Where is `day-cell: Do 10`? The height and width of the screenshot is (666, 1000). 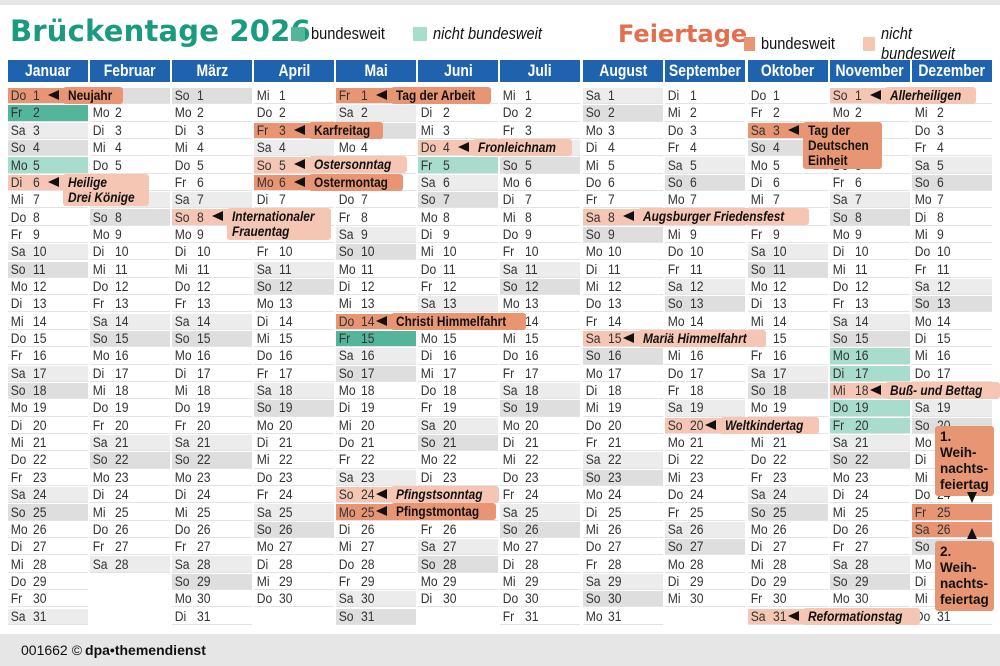
day-cell: Do 10 is located at coordinates (952, 252).